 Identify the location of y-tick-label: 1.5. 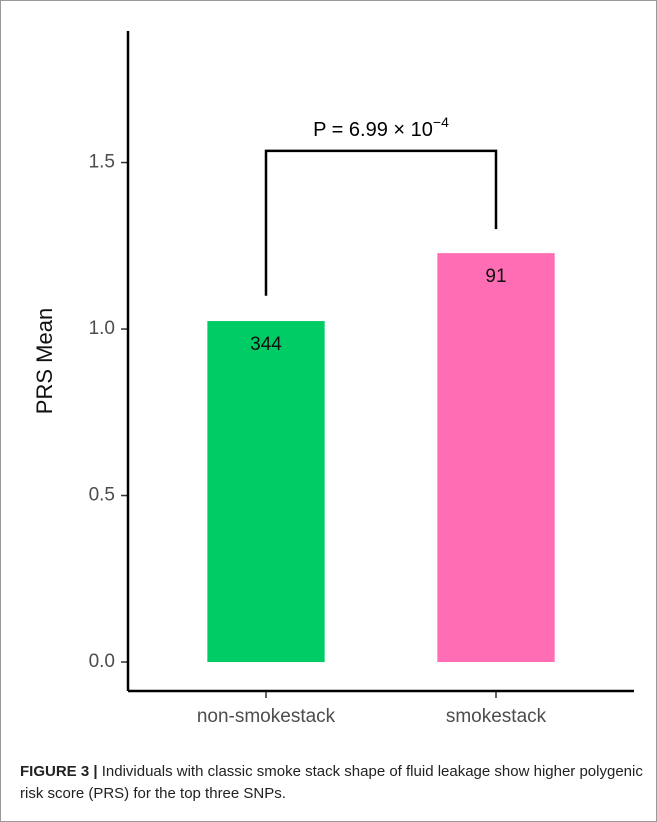
(102, 162).